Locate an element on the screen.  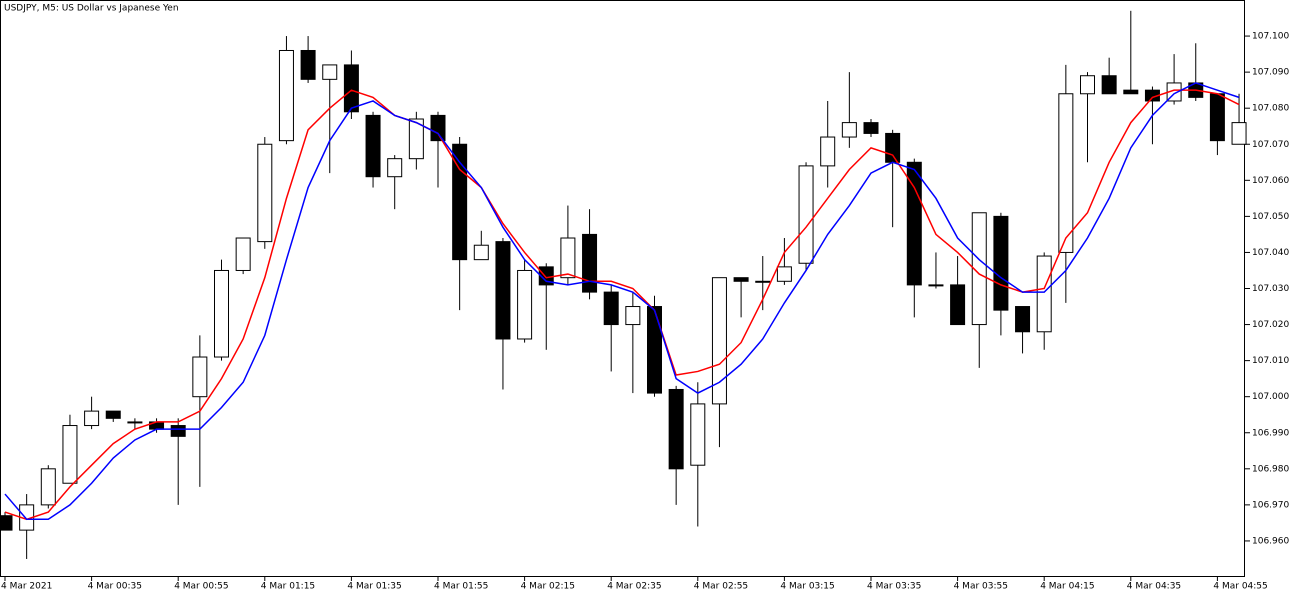
y-tick-label: 107.030 is located at coordinates (1270, 289).